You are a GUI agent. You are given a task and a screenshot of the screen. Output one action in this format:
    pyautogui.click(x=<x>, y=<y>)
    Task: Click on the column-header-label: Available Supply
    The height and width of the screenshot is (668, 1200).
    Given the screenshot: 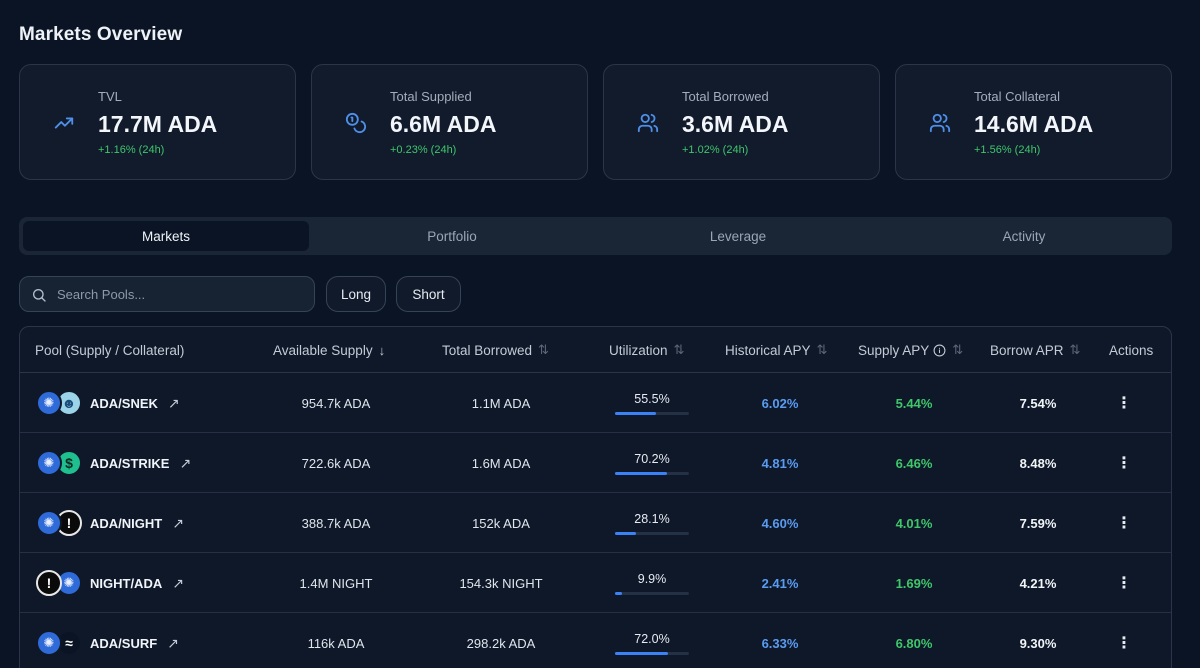 What is the action you would take?
    pyautogui.click(x=323, y=350)
    